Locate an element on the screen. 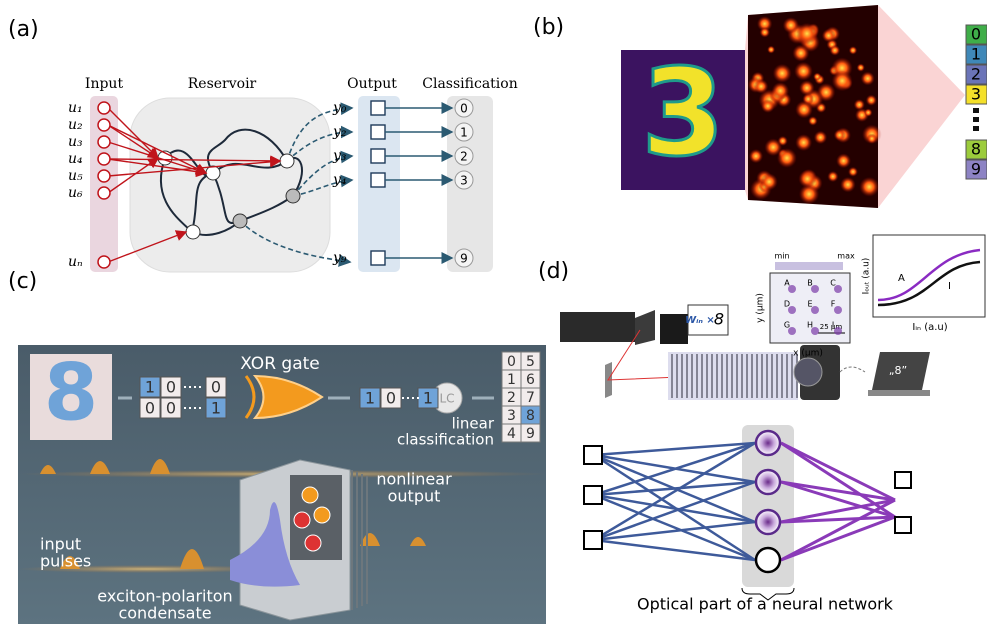 This screenshot has height=624, width=987. input-label: u₅ is located at coordinates (75, 176).